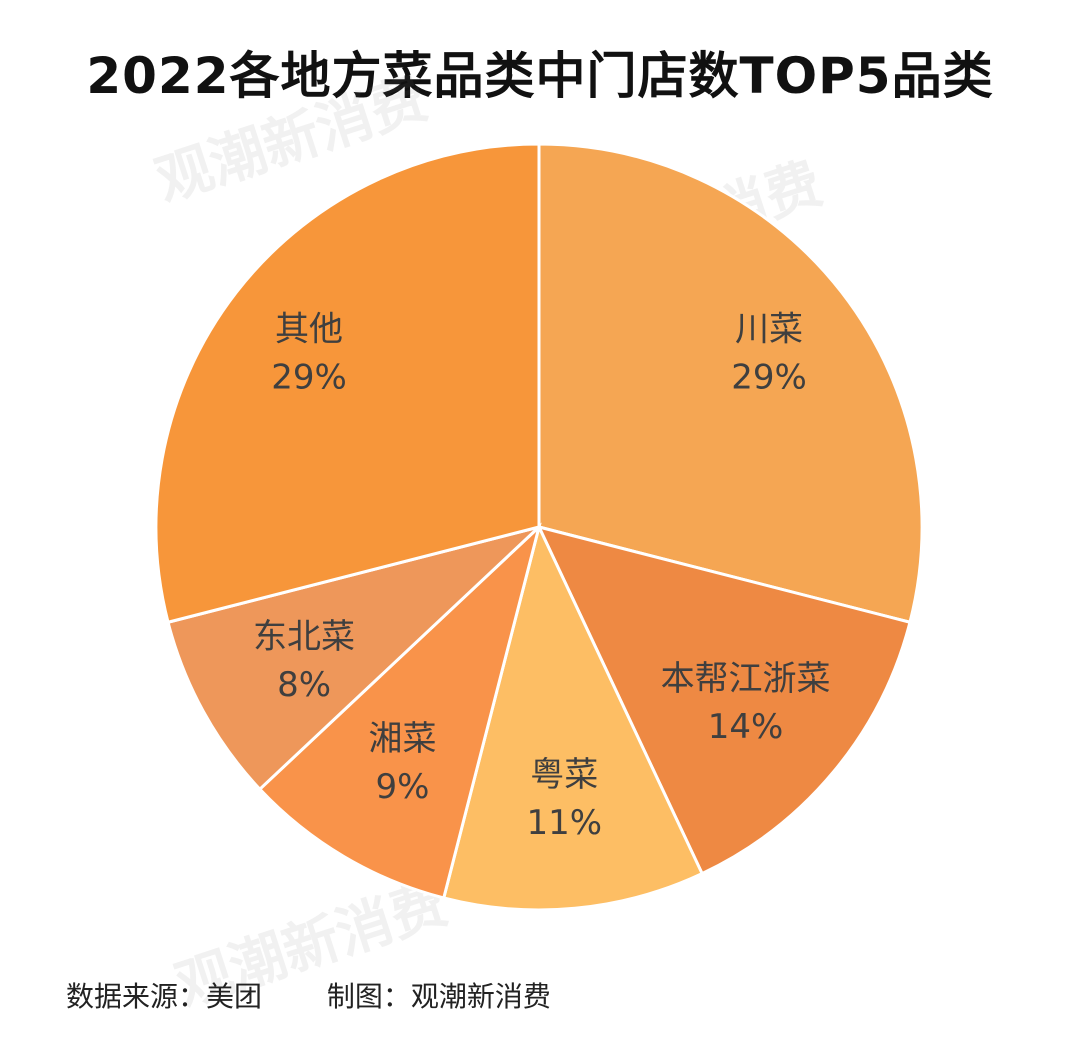 This screenshot has width=1080, height=1049. Describe the element at coordinates (564, 775) in the screenshot. I see `slice-label: 粤菜` at that location.